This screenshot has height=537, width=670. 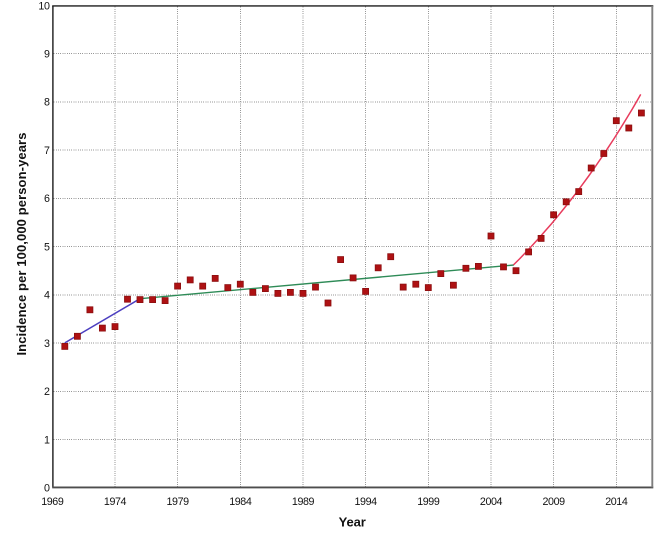 I want to click on svg-text:Incidence per 100,000 person-y: Incidence per 100,000 person-years, so click(x=21, y=243).